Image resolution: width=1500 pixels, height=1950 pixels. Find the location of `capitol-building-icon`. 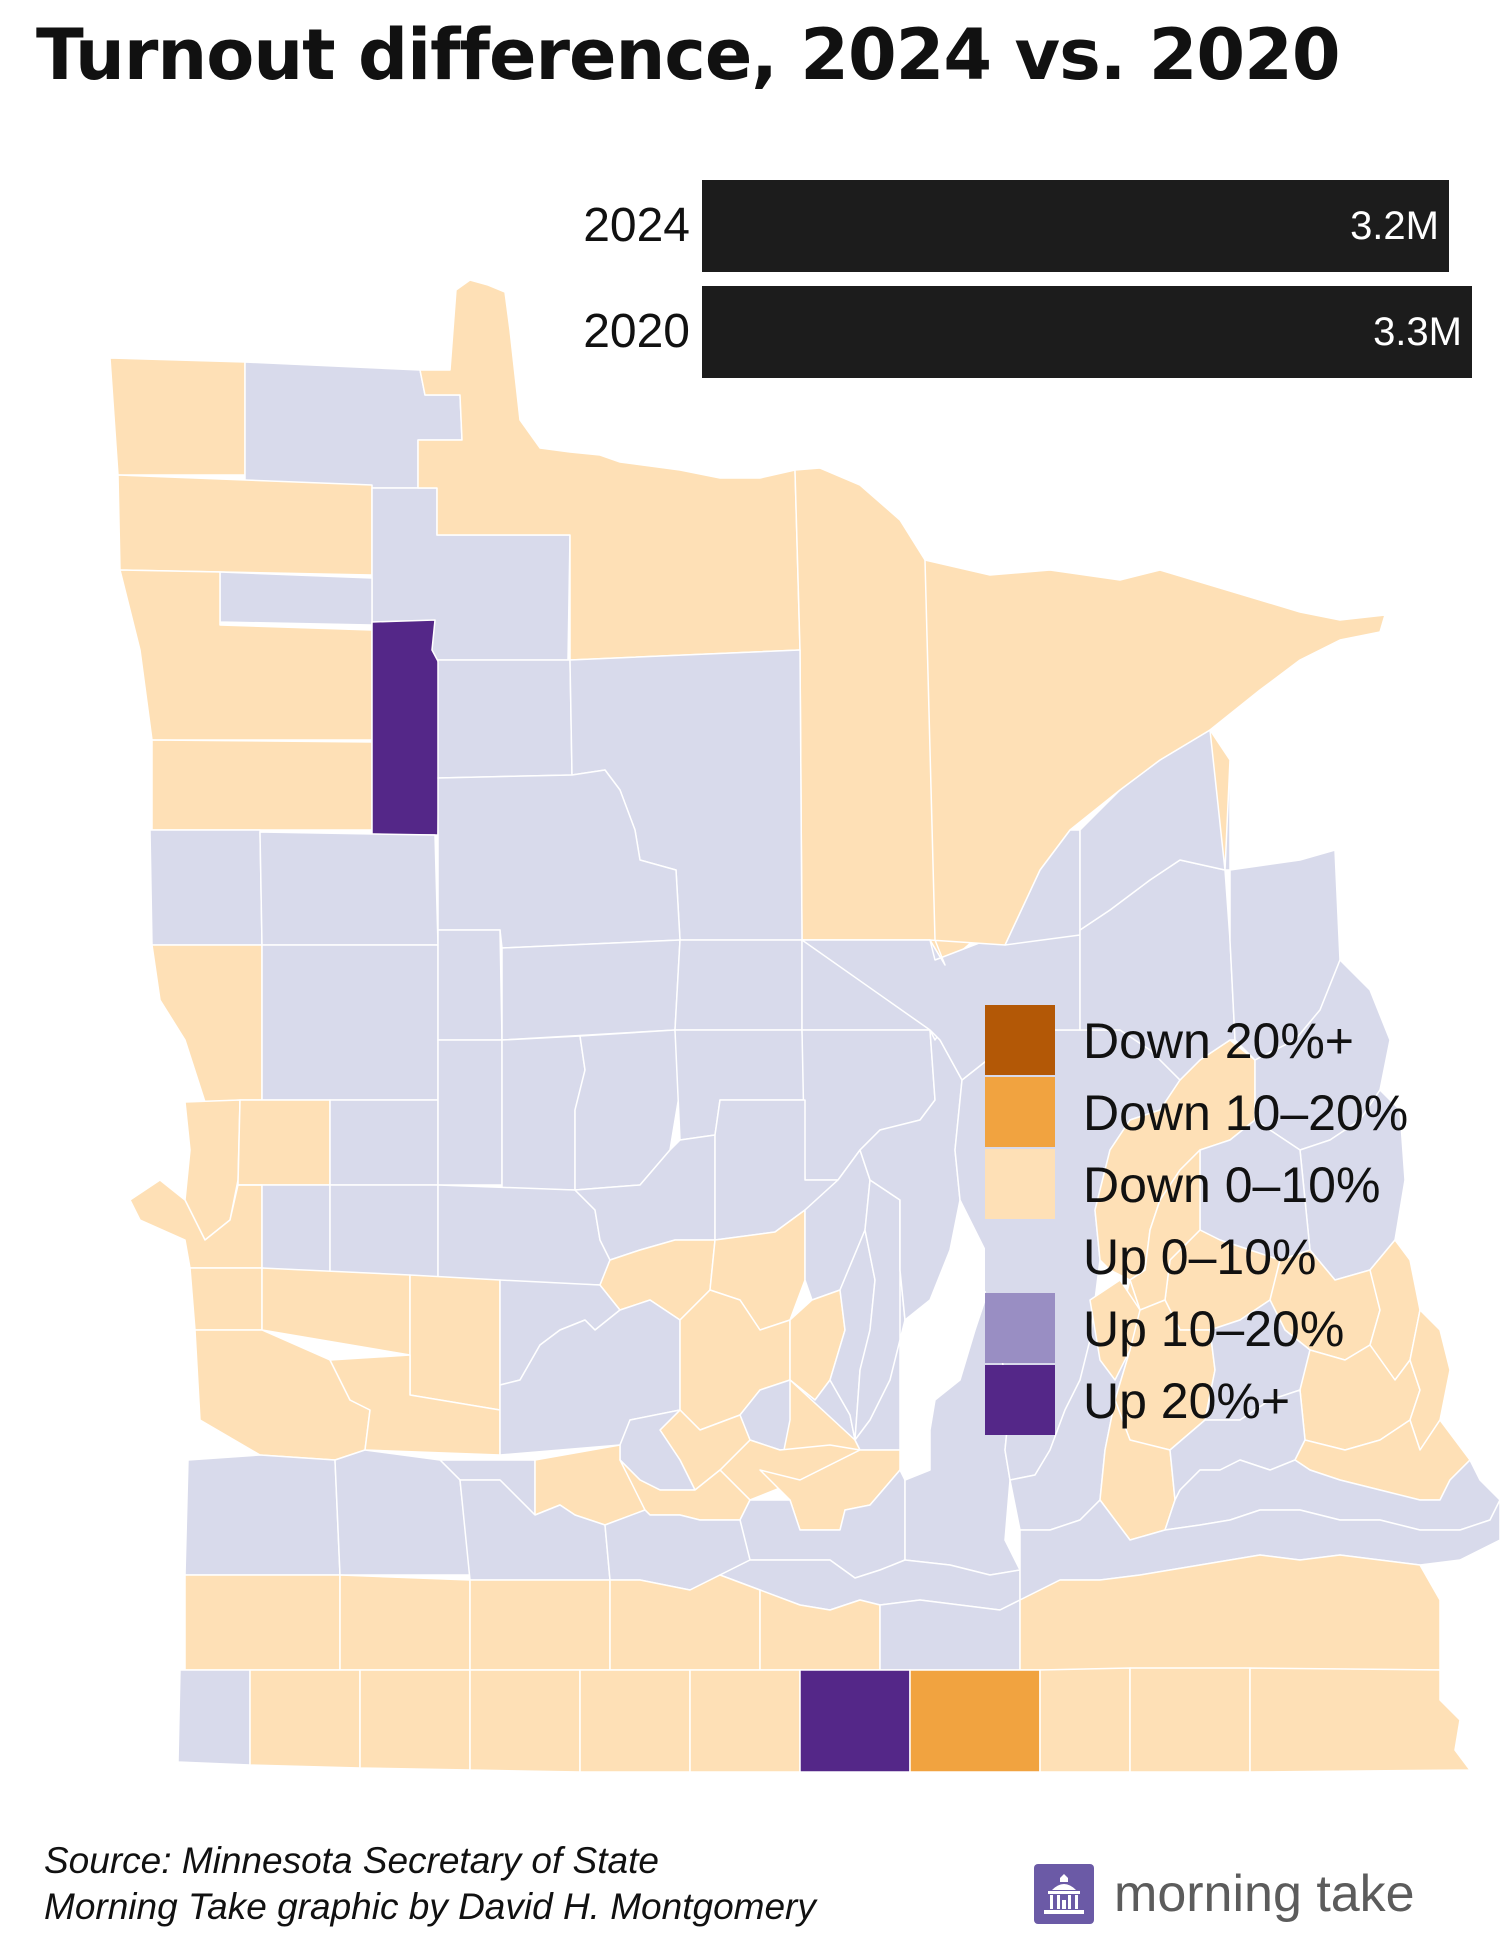

capitol-building-icon is located at coordinates (1064, 1894).